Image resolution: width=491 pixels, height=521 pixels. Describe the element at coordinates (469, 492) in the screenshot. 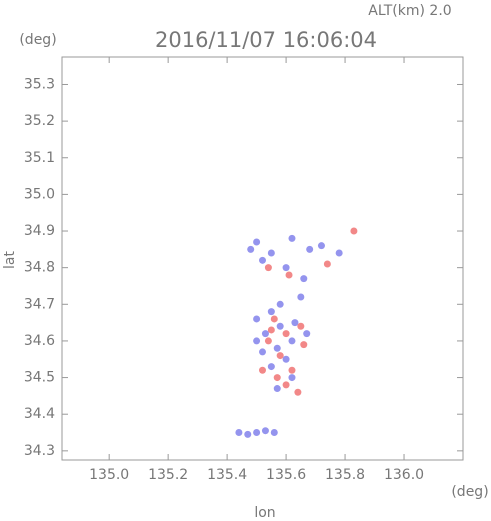

I see `x-unit: (deg)` at that location.